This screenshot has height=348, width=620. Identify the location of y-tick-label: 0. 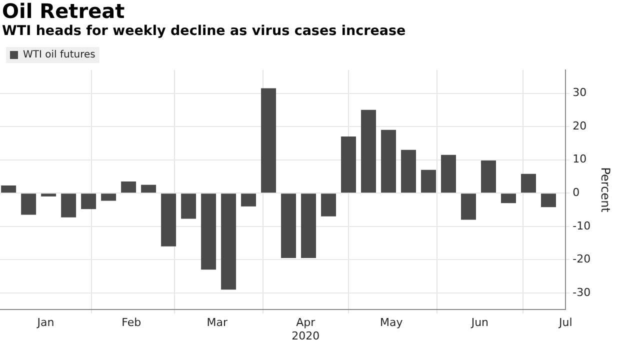
(576, 192).